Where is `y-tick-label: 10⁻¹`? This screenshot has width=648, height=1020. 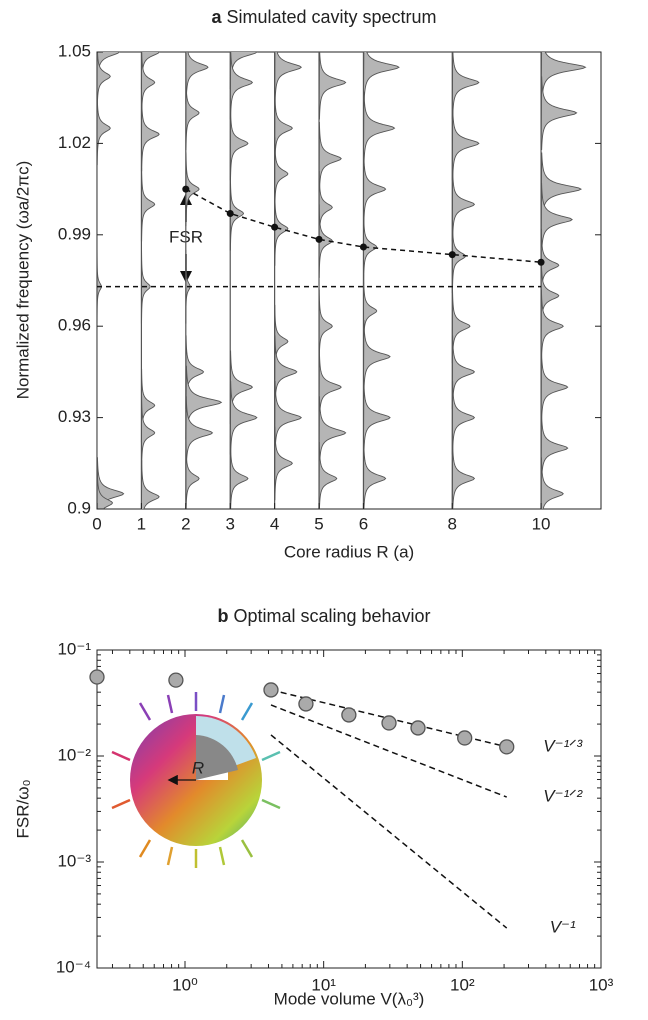
y-tick-label: 10⁻¹ is located at coordinates (74, 648).